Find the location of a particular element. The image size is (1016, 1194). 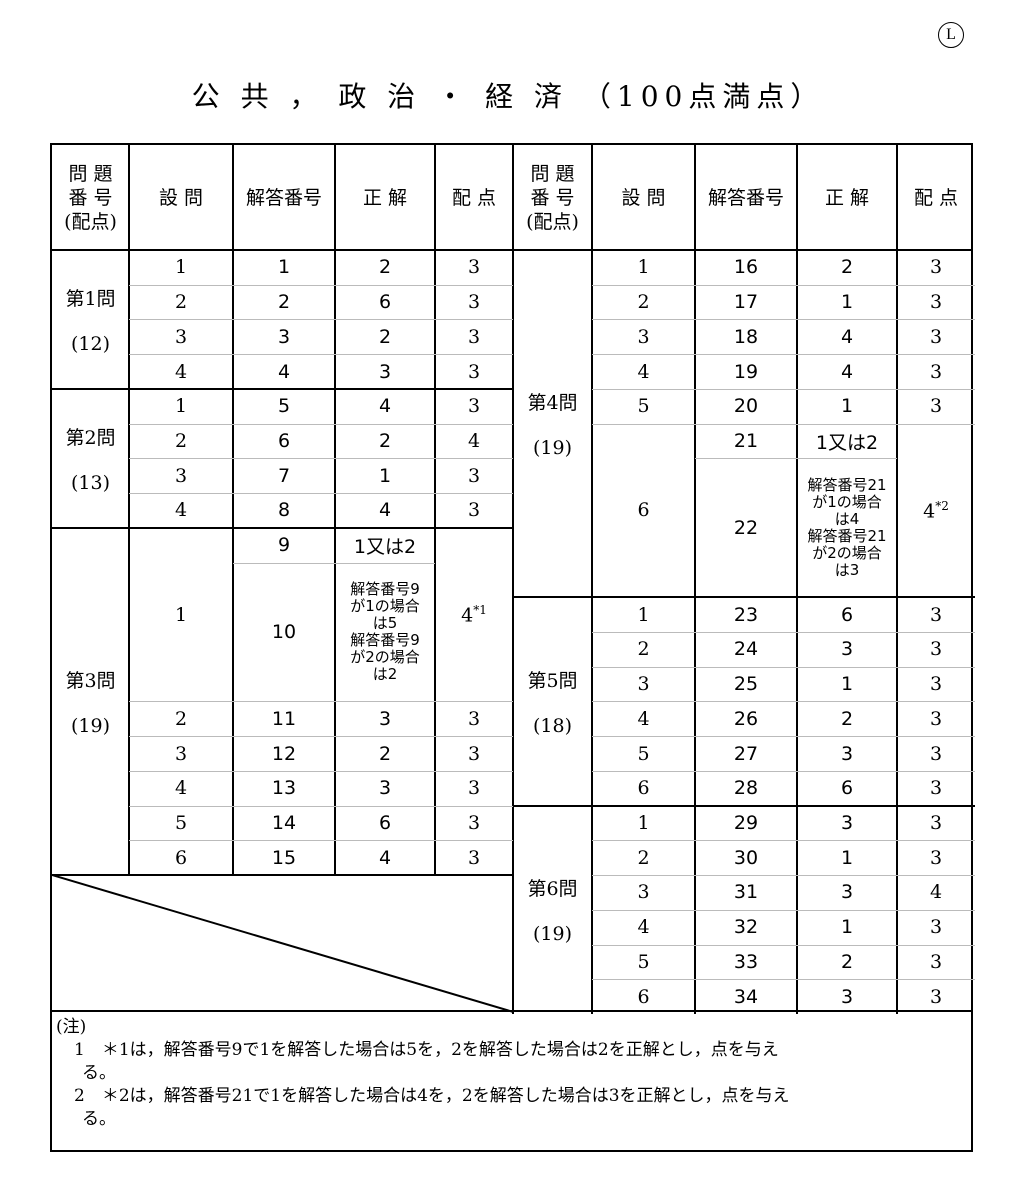

question-group-label: 第4問 (19) is located at coordinates (552, 423).